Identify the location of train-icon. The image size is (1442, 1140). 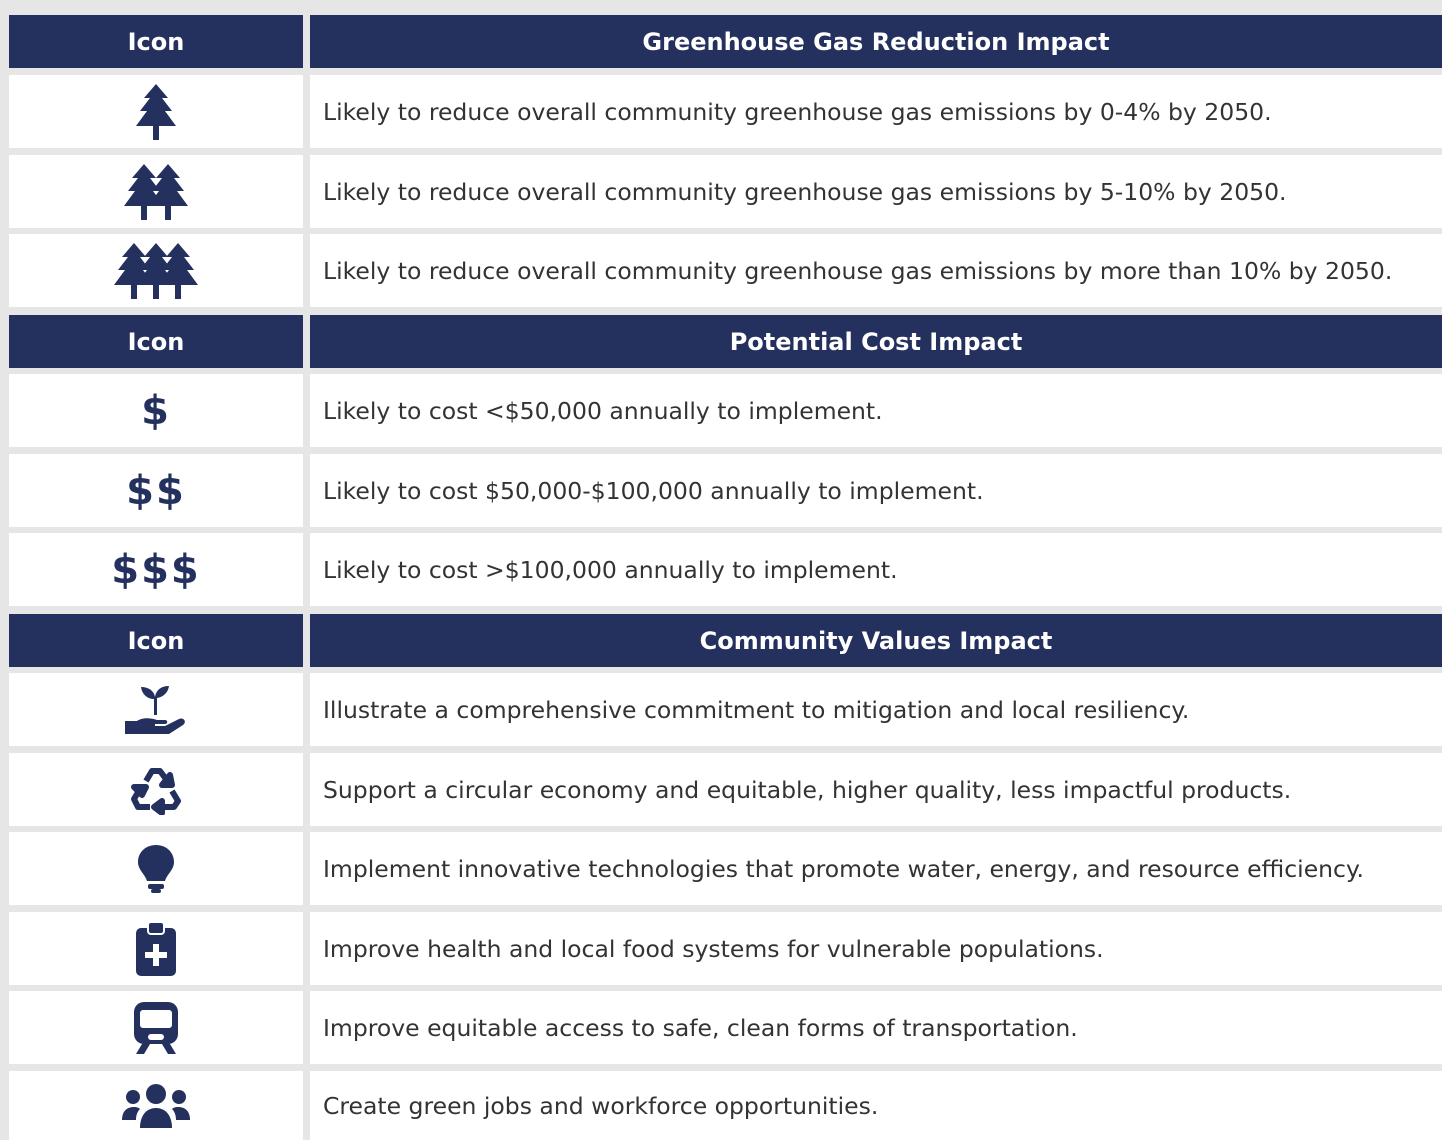
(156, 1027).